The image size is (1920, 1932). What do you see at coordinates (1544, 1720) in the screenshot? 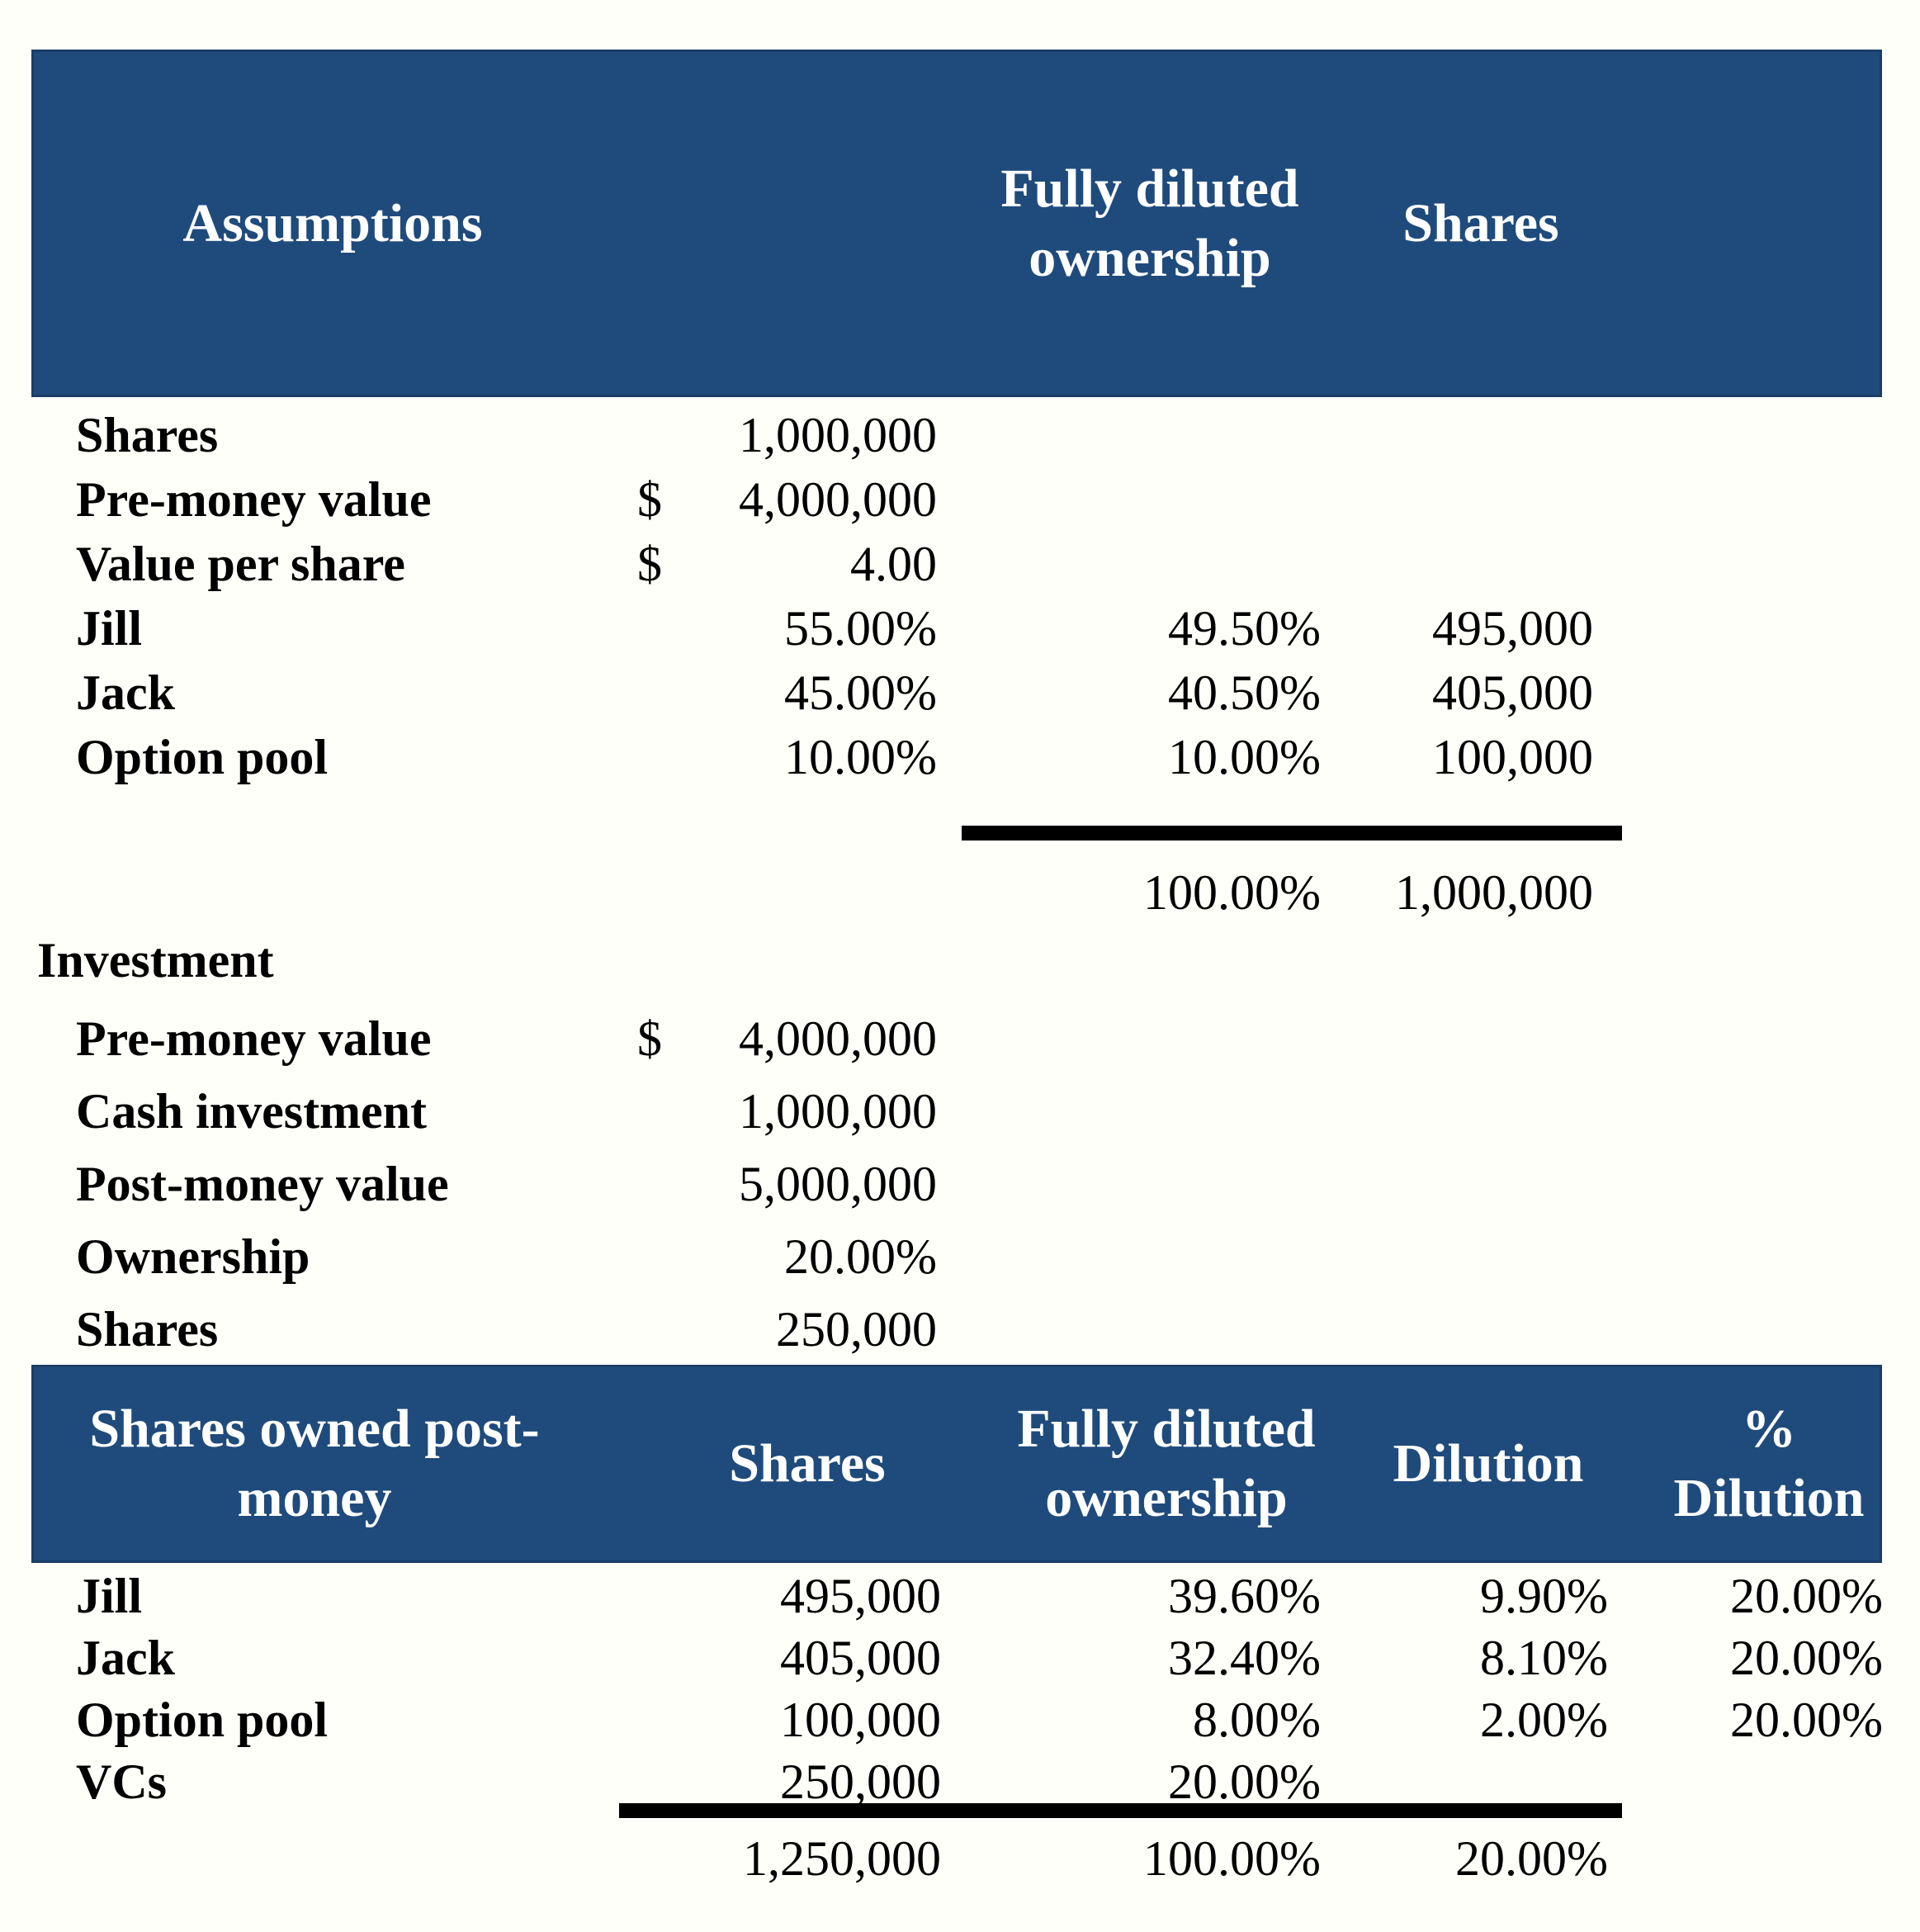
I see `dilution-value: 2.00%` at bounding box center [1544, 1720].